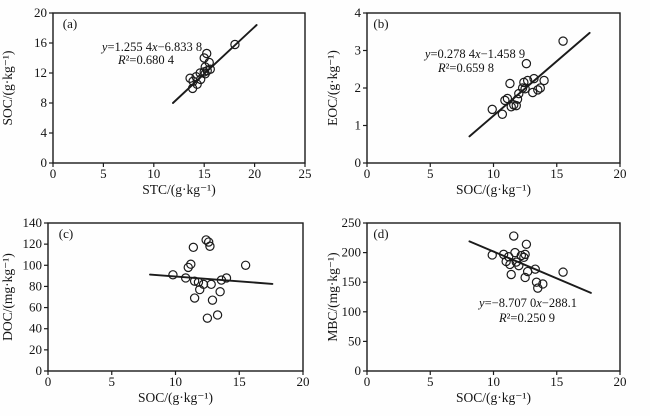  What do you see at coordinates (151, 47) in the screenshot?
I see `equation-label: y=1.255 4x−6.833 8` at bounding box center [151, 47].